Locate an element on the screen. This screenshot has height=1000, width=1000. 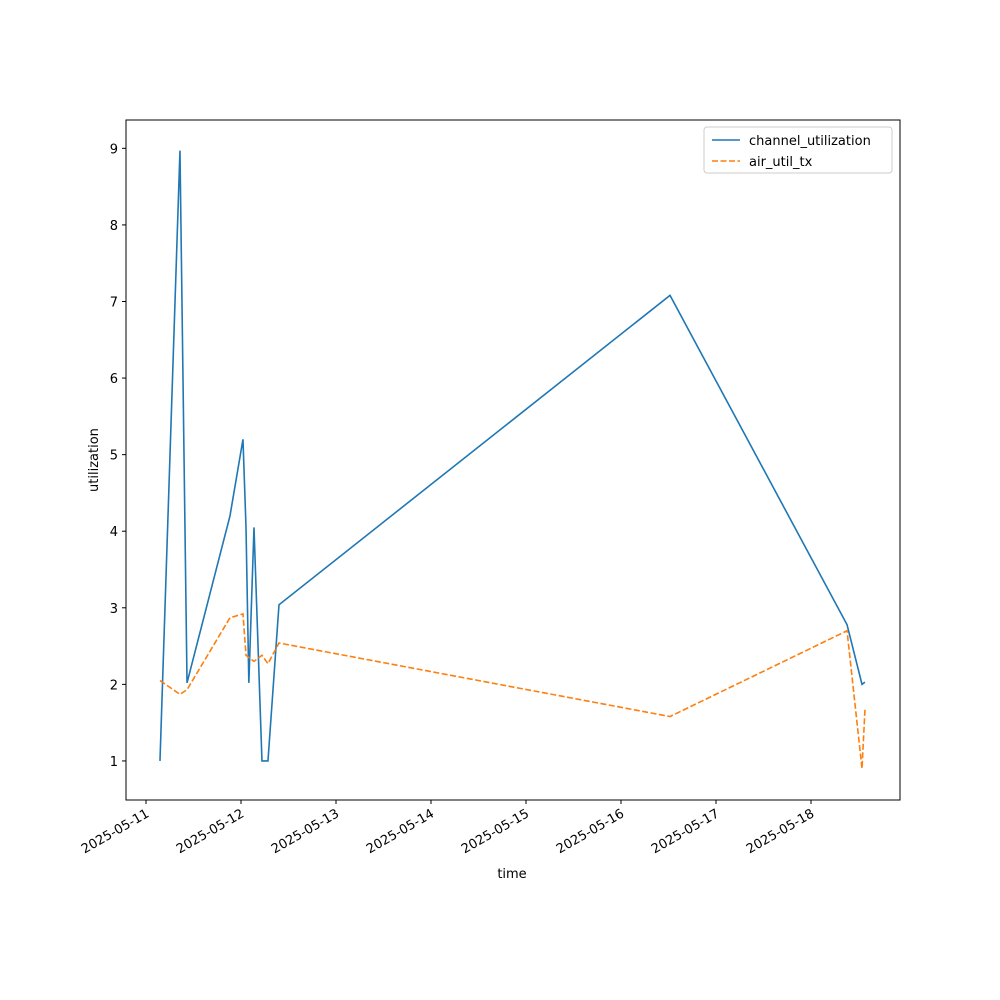
series-line is located at coordinates (512, 690).